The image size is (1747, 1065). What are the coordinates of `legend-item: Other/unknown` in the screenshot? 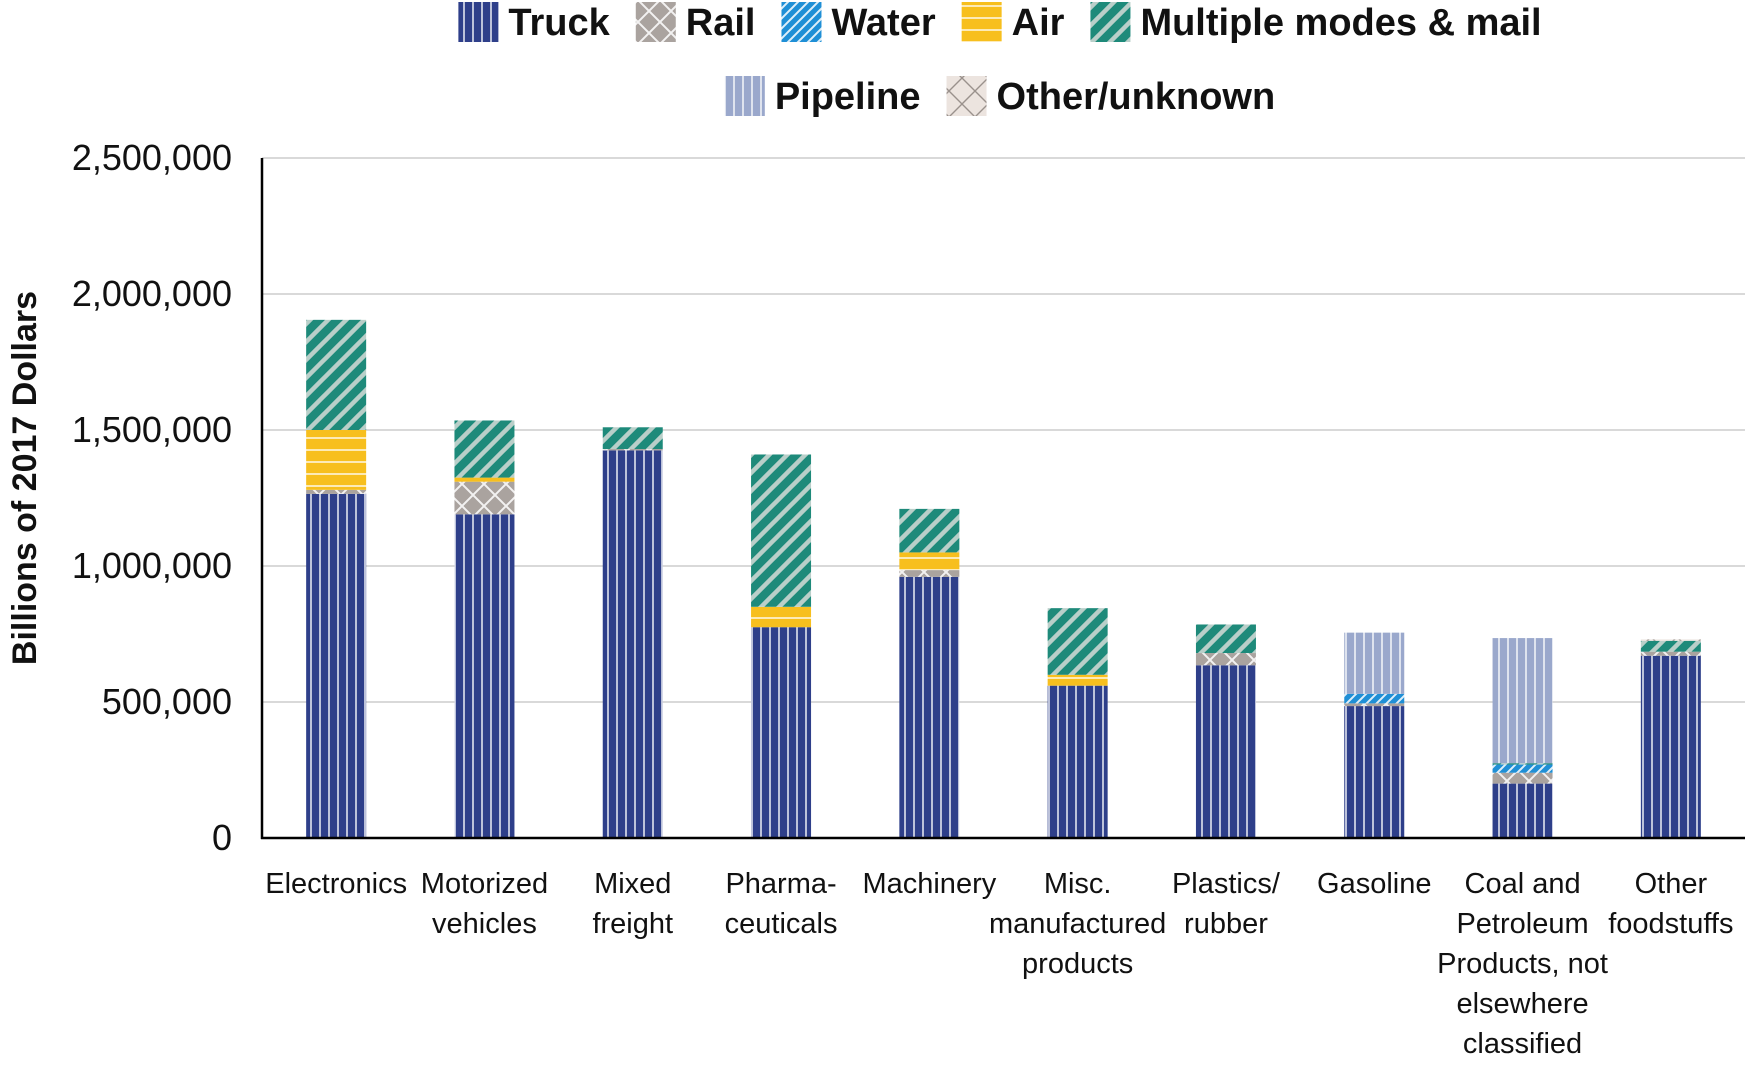 It's located at (1111, 97).